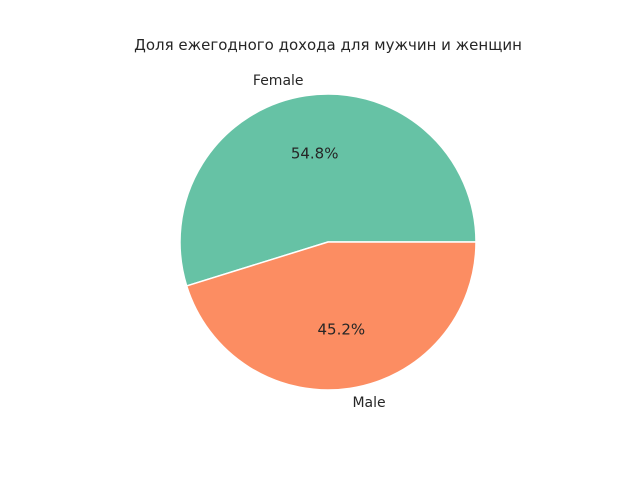 The width and height of the screenshot is (640, 480). Describe the element at coordinates (368, 403) in the screenshot. I see `slice-label-male: Male` at that location.